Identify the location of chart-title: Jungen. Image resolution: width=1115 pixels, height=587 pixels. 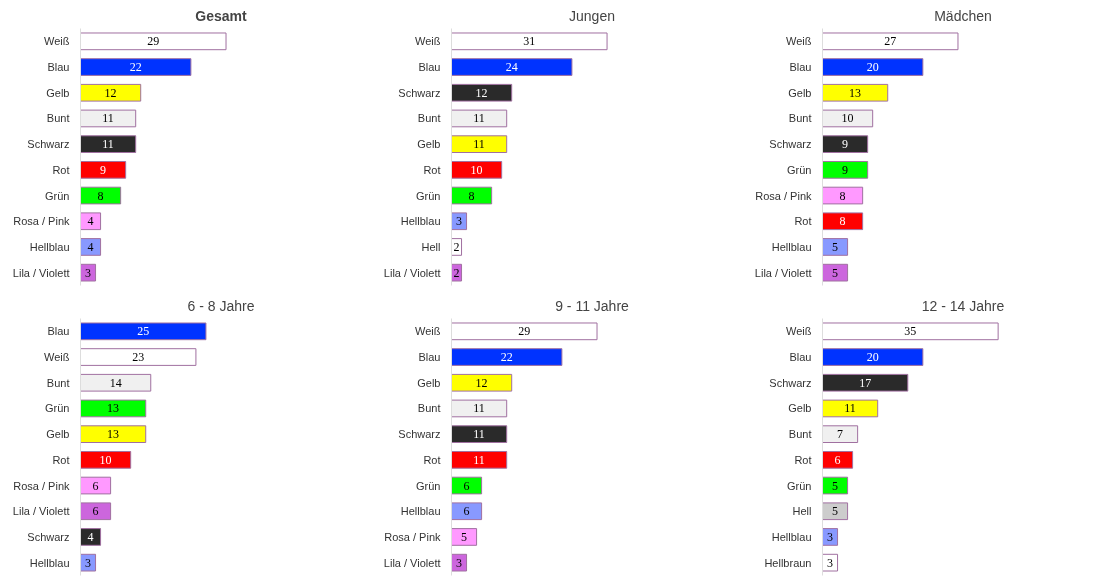
(592, 15).